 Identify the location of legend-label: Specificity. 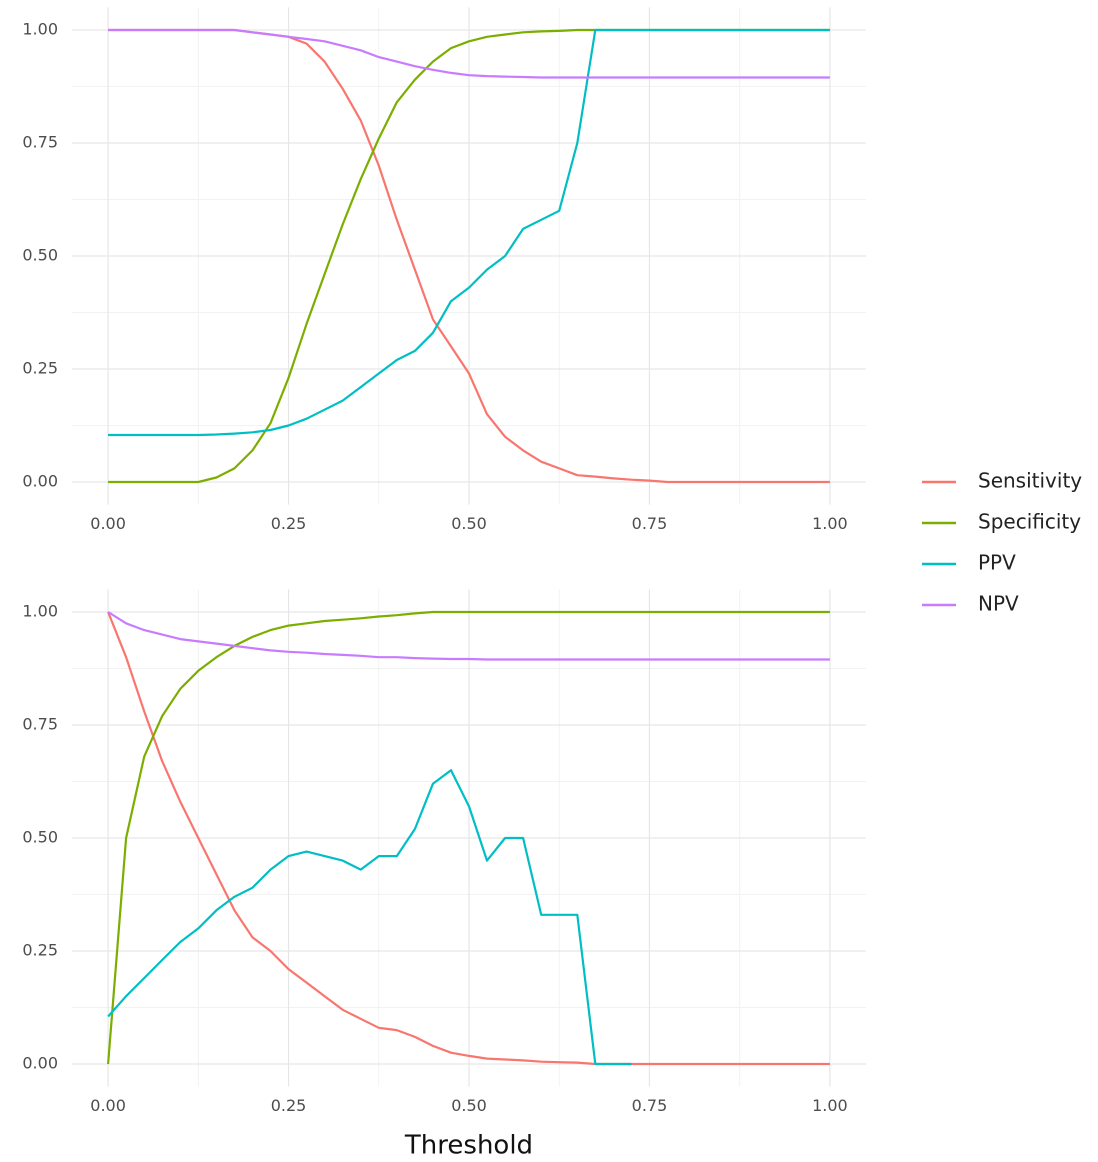
(1029, 522).